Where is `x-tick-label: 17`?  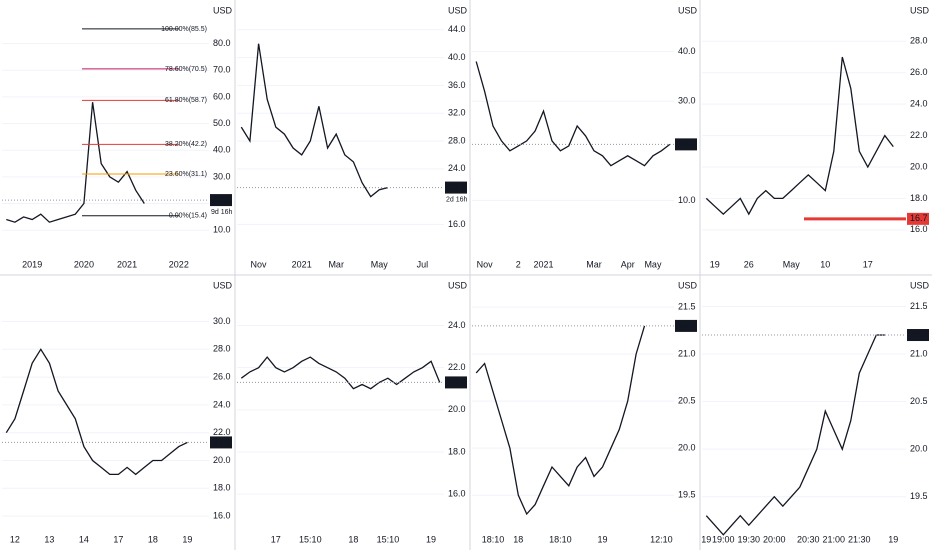 x-tick-label: 17 is located at coordinates (868, 264).